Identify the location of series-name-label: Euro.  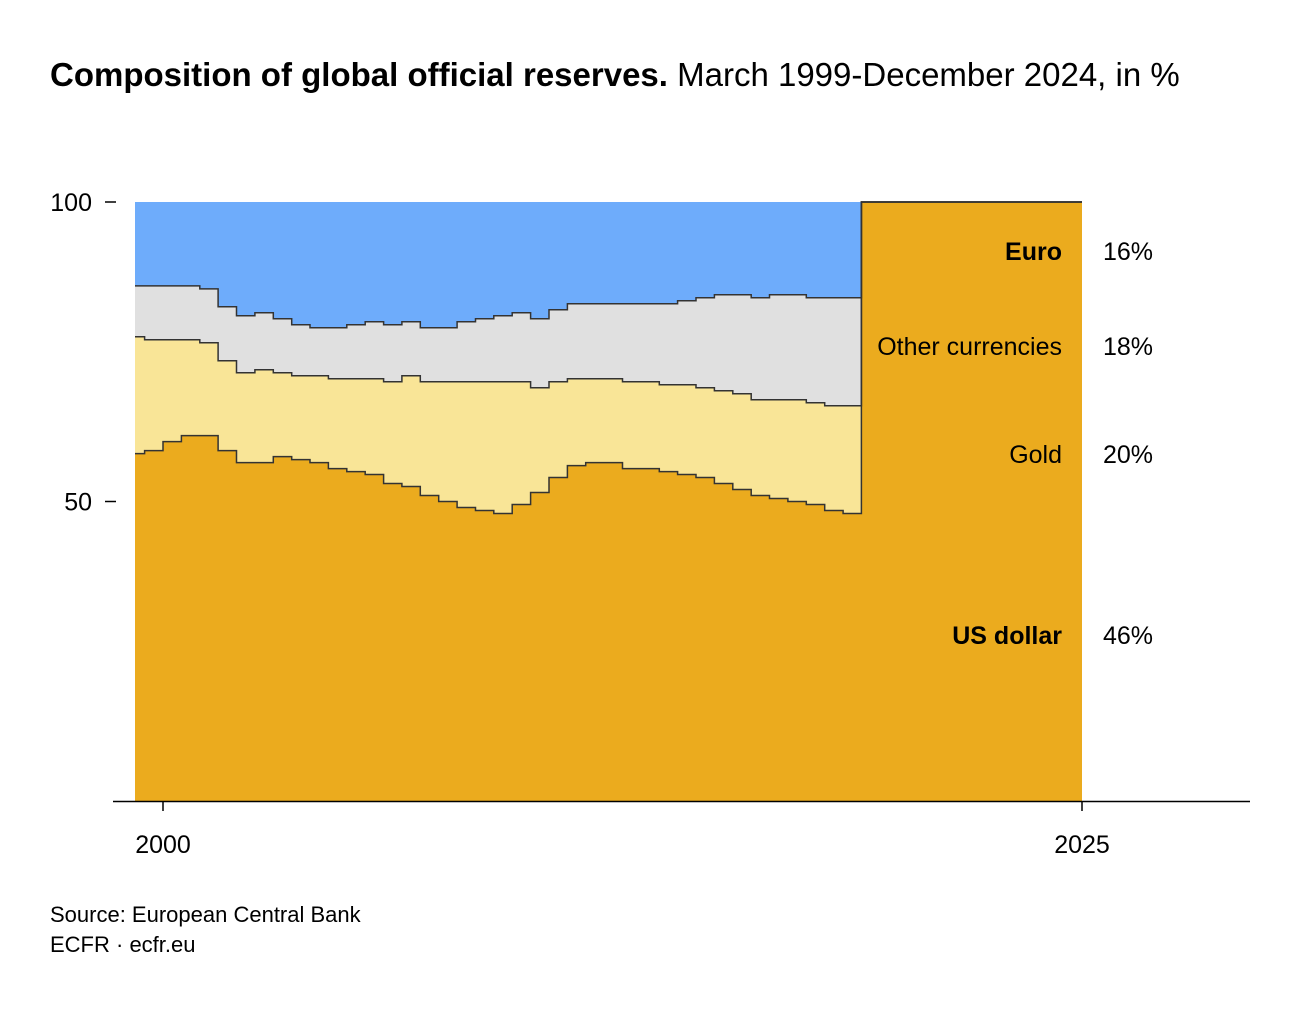
(1033, 252).